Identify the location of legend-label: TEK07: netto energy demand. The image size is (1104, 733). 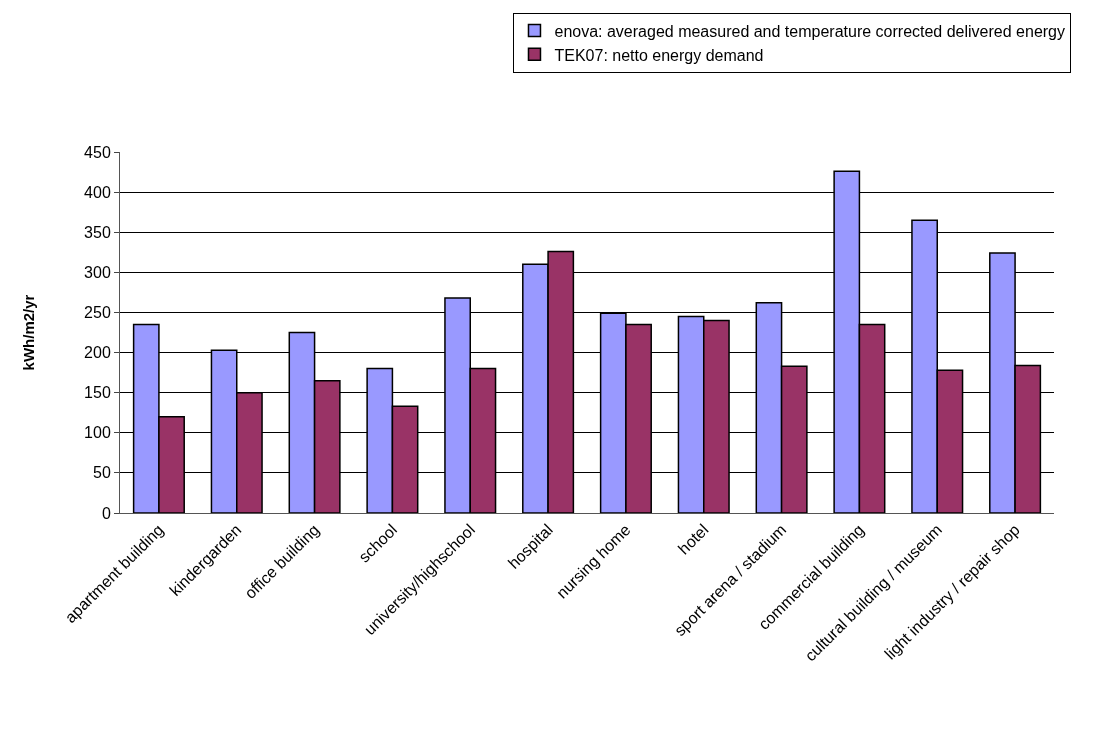
(659, 55).